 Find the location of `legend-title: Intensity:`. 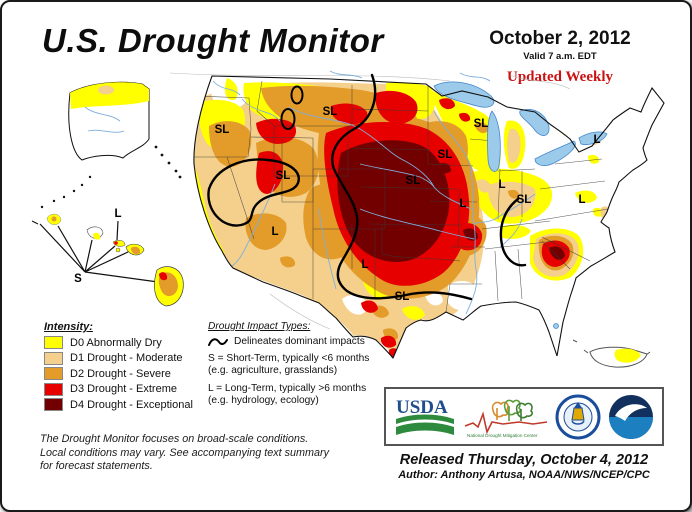

legend-title: Intensity: is located at coordinates (68, 327).